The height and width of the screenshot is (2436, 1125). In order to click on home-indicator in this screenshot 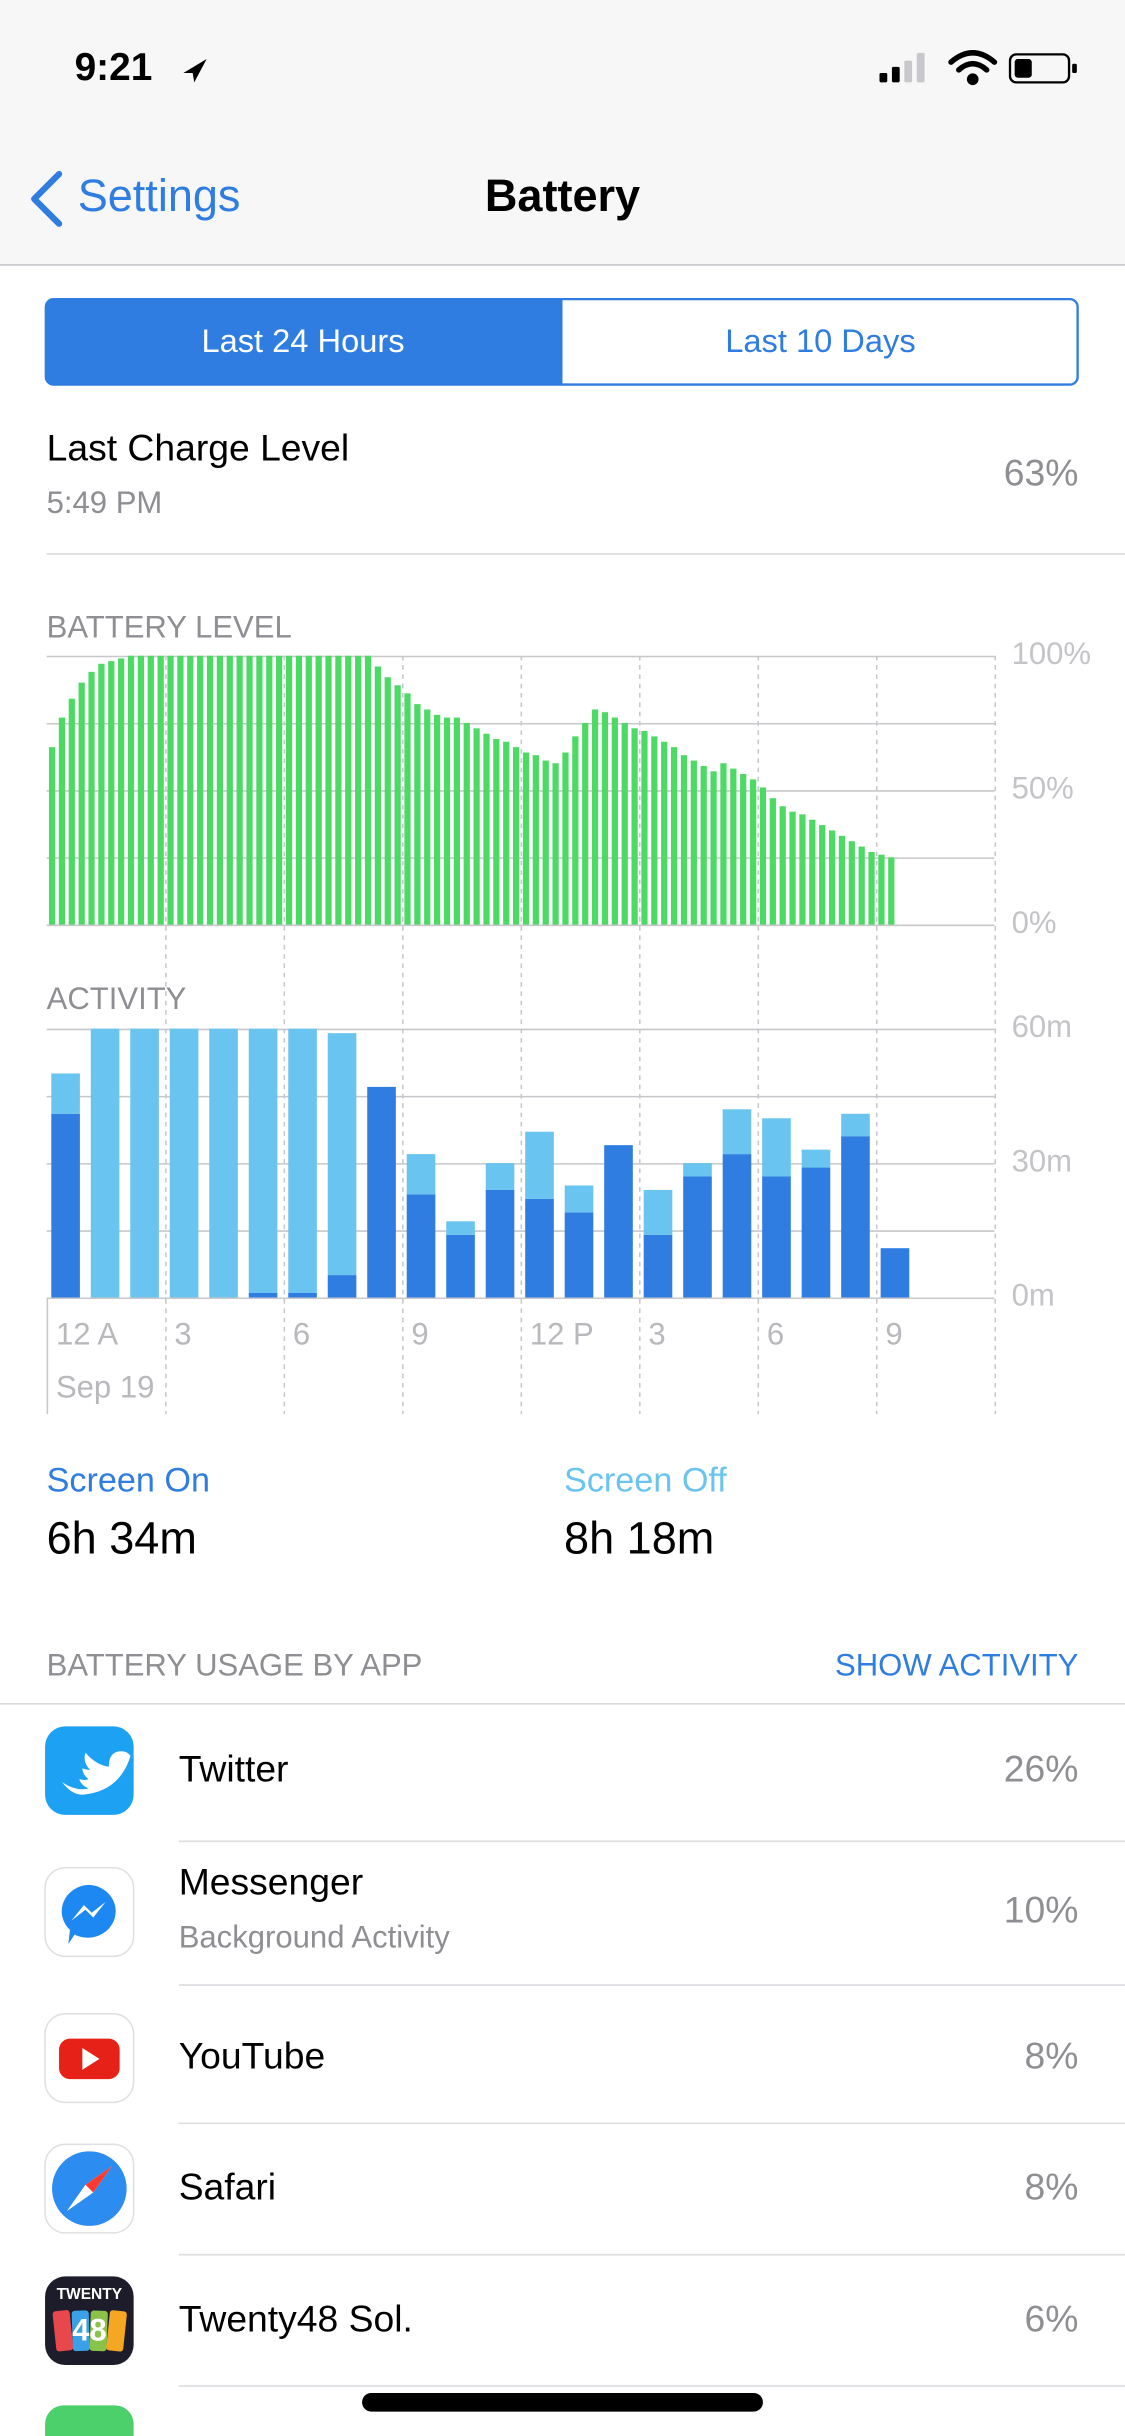, I will do `click(562, 2402)`.